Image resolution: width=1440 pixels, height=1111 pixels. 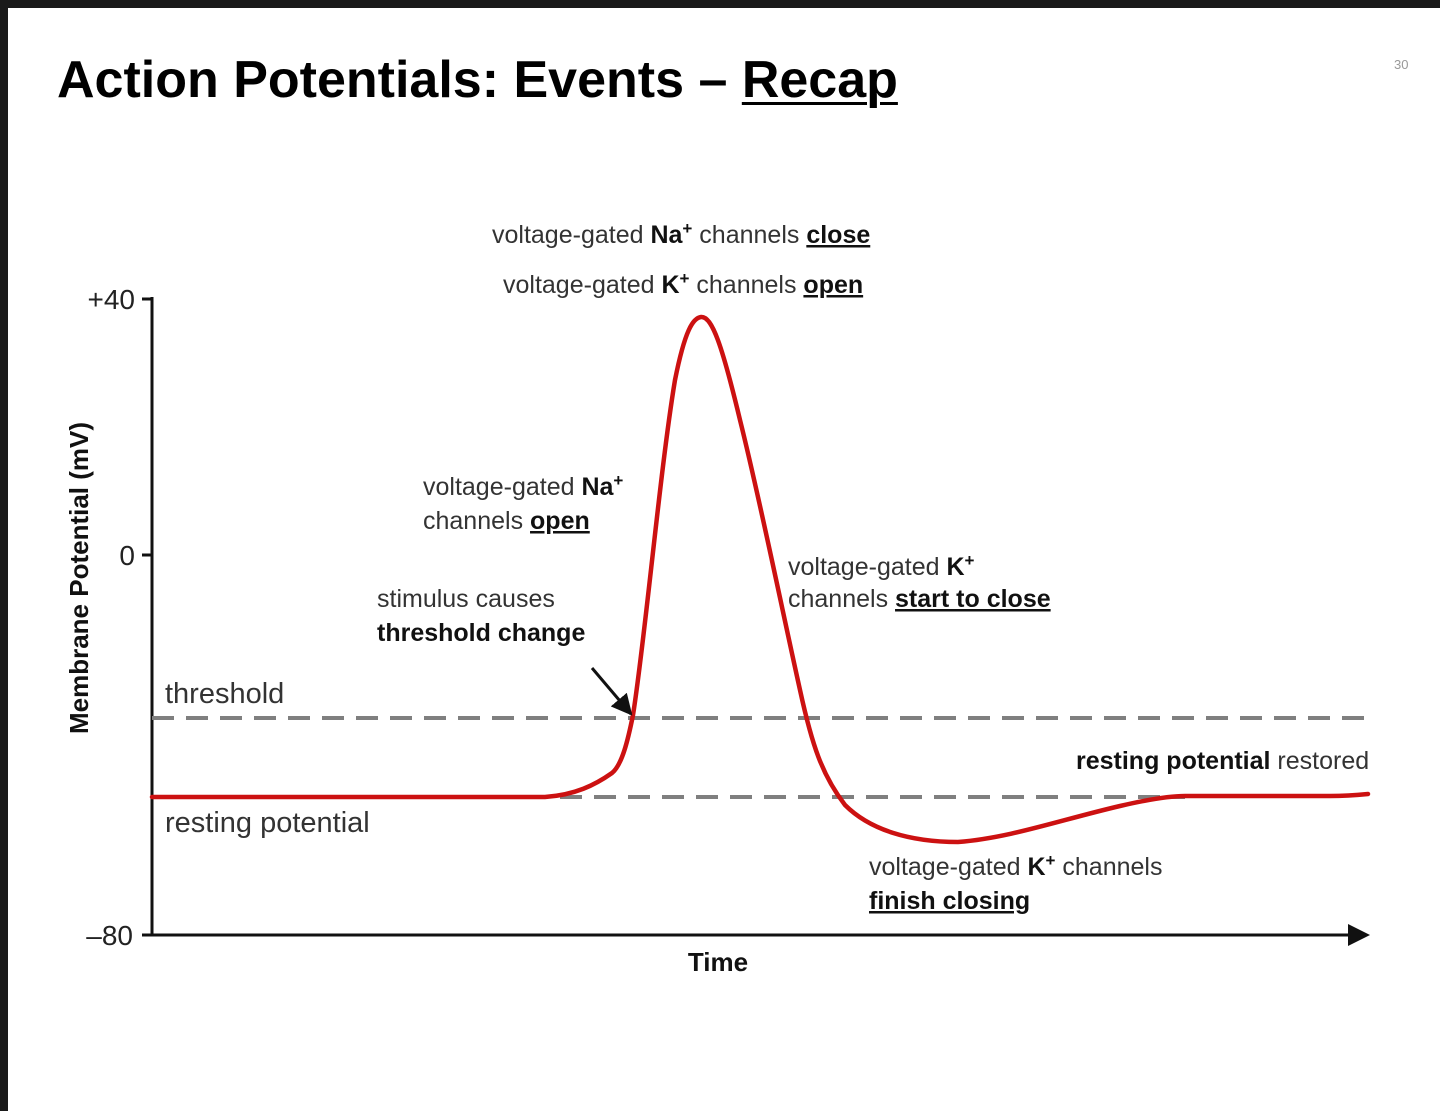 What do you see at coordinates (683, 284) in the screenshot?
I see `annotation-k-open: voltage-gated K+ channels open` at bounding box center [683, 284].